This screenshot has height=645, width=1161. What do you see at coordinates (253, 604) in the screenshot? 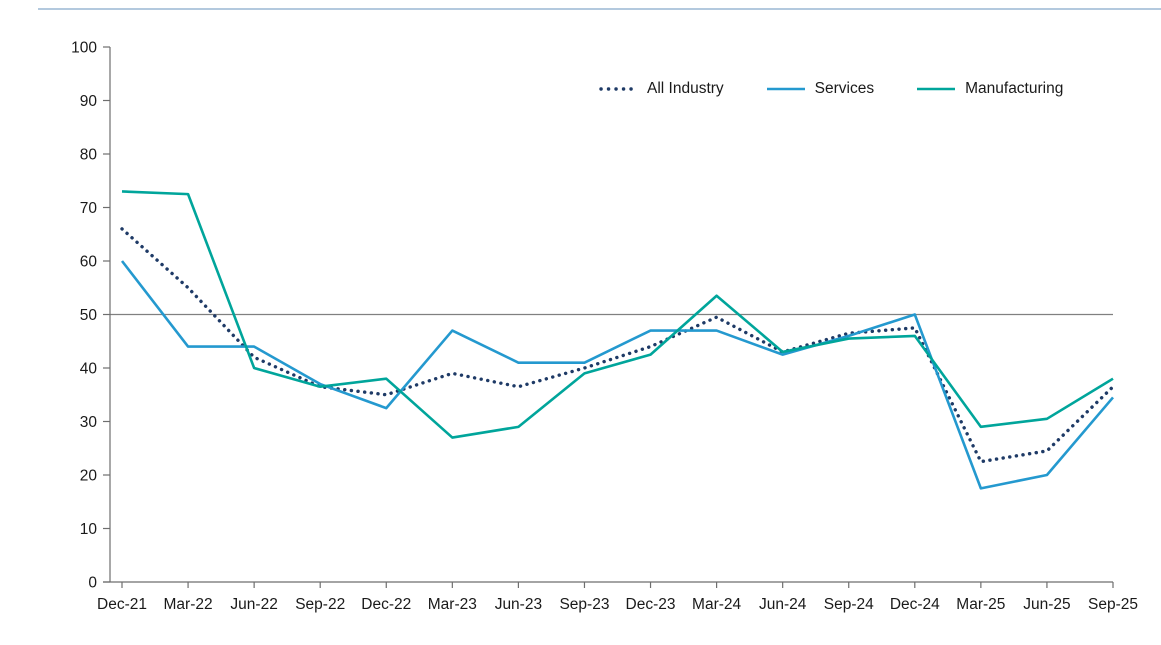
I see `x-axis-tick-label: Jun-22` at bounding box center [253, 604].